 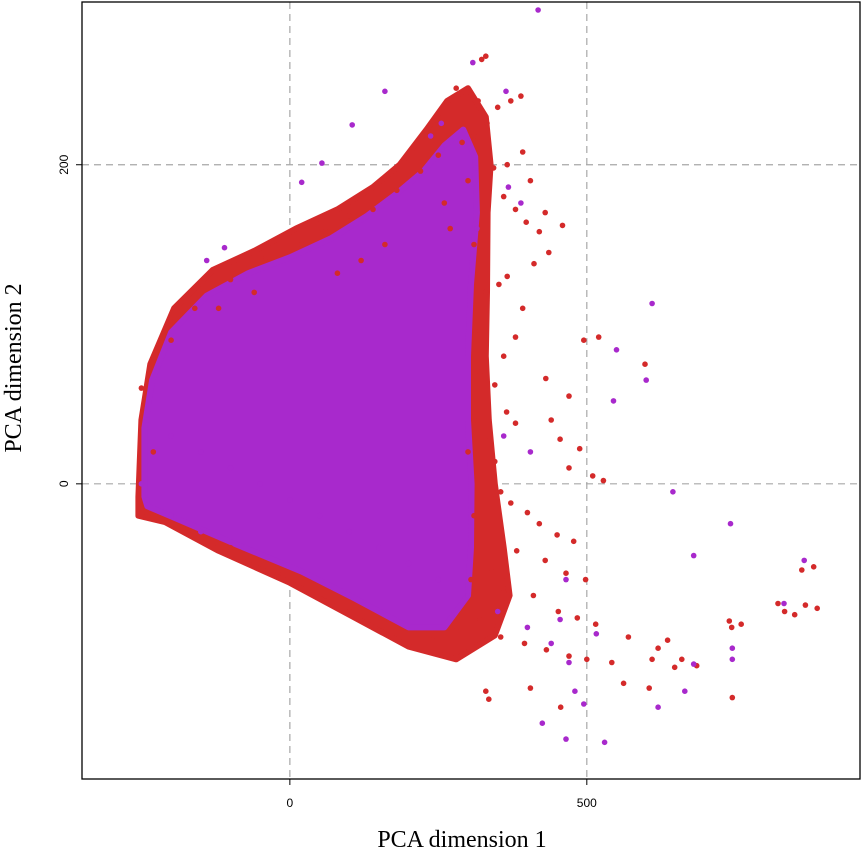 What do you see at coordinates (64, 483) in the screenshot?
I see `y-tick-label: 0` at bounding box center [64, 483].